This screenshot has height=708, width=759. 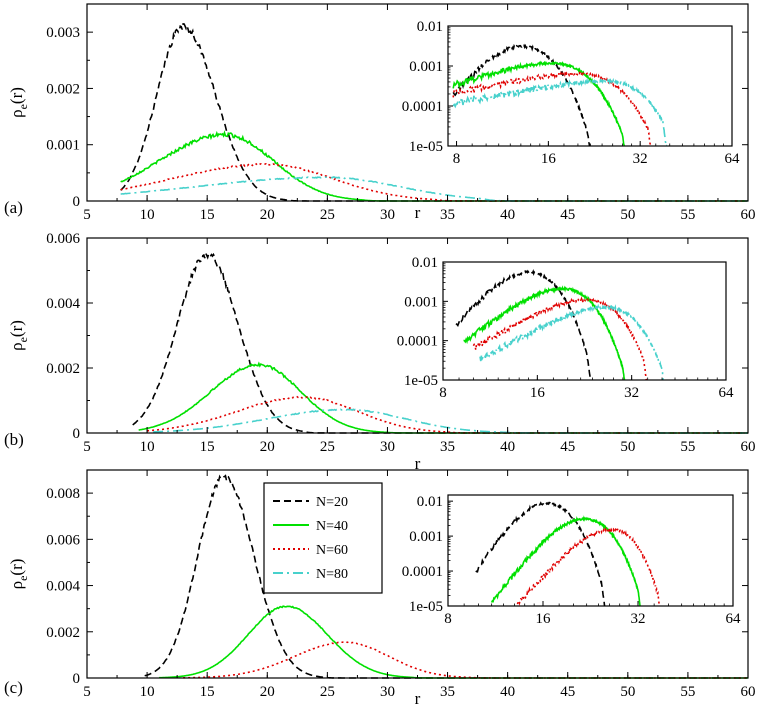 What do you see at coordinates (332, 526) in the screenshot?
I see `legend-label: N=40` at bounding box center [332, 526].